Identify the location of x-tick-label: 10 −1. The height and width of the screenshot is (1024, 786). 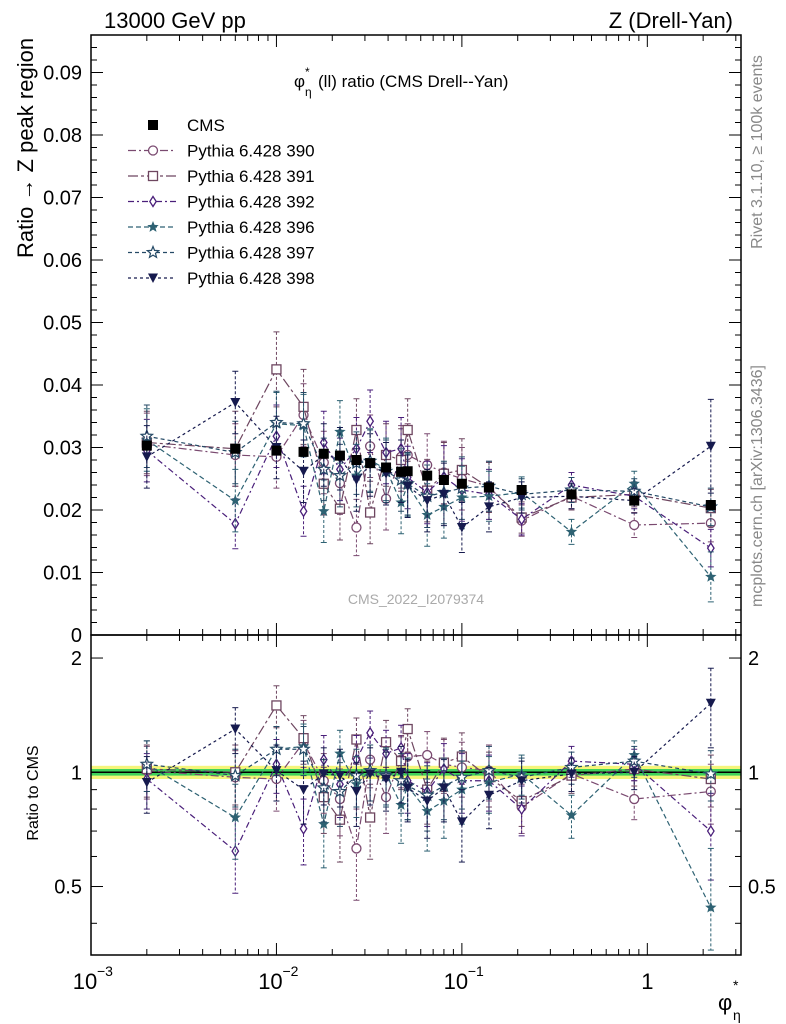
(464, 978).